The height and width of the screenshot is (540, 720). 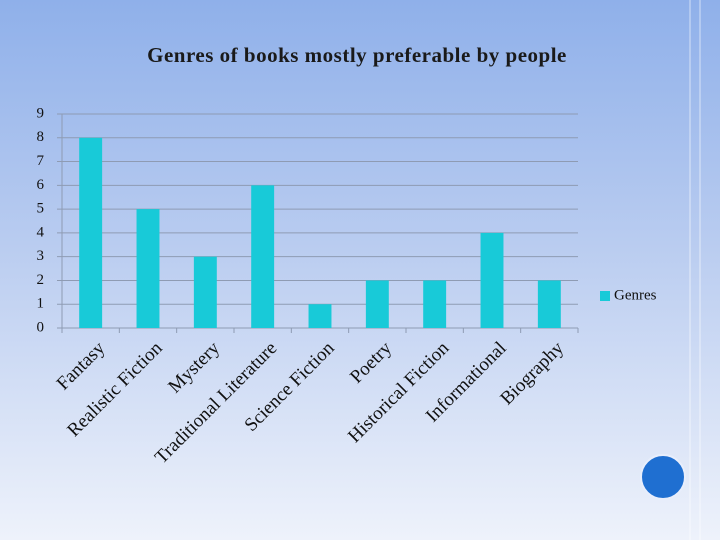 I want to click on y-tick-label: 8, so click(x=41, y=137).